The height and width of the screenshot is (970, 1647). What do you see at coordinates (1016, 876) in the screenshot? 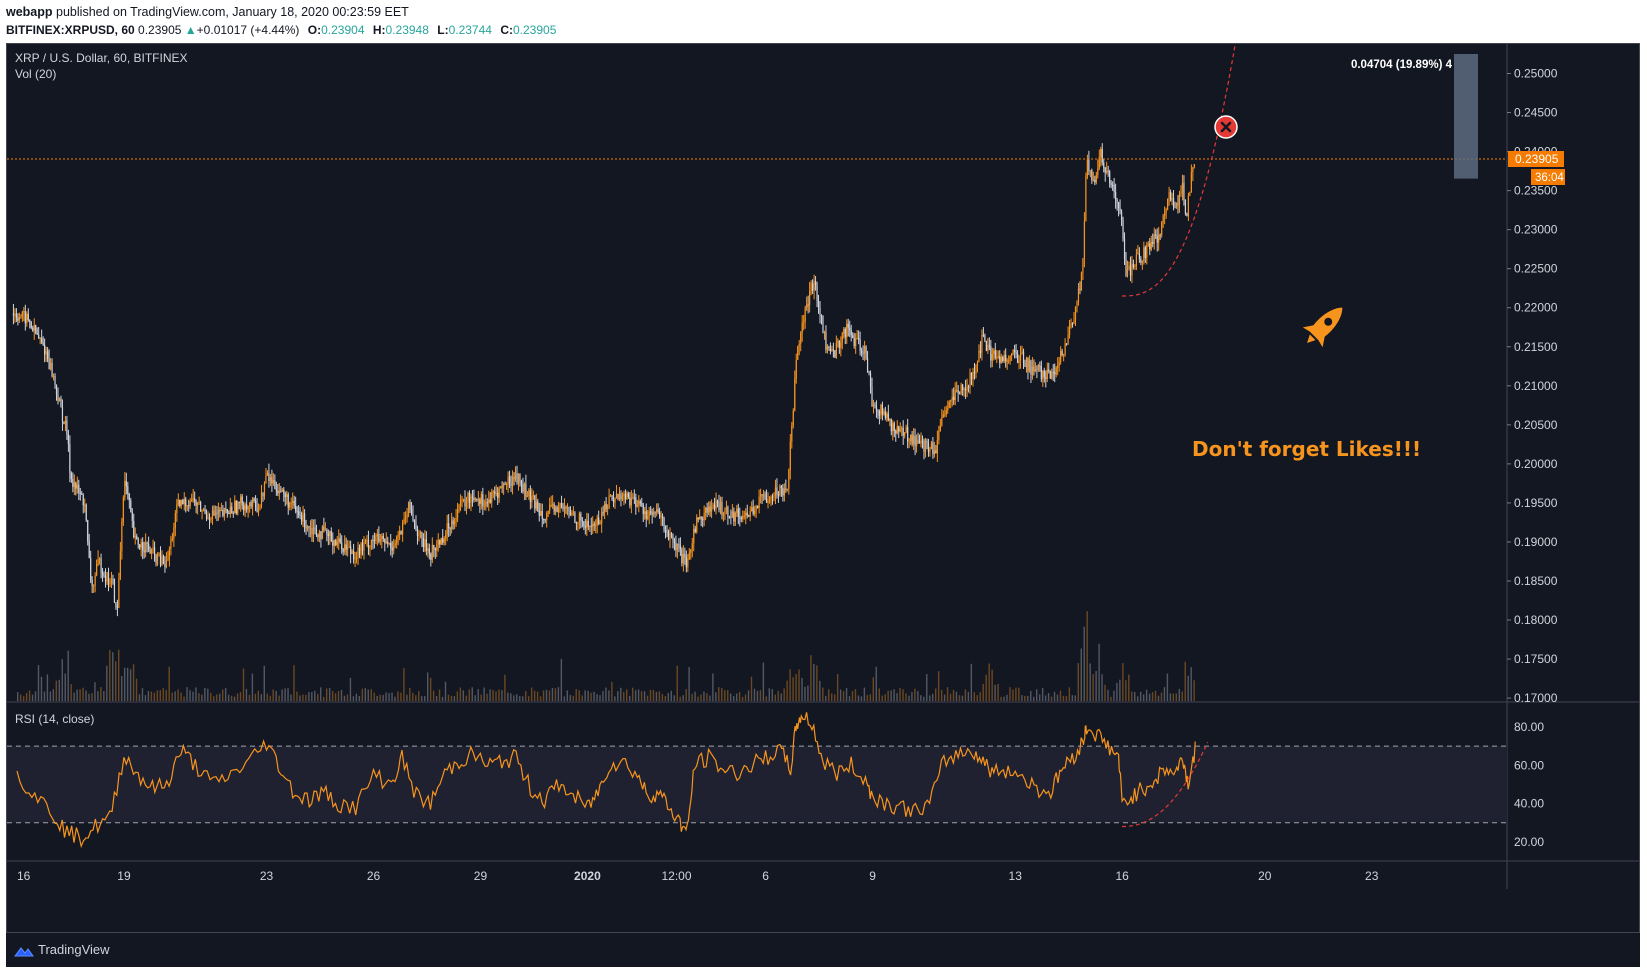
I see `time-tick-label: 13` at bounding box center [1016, 876].